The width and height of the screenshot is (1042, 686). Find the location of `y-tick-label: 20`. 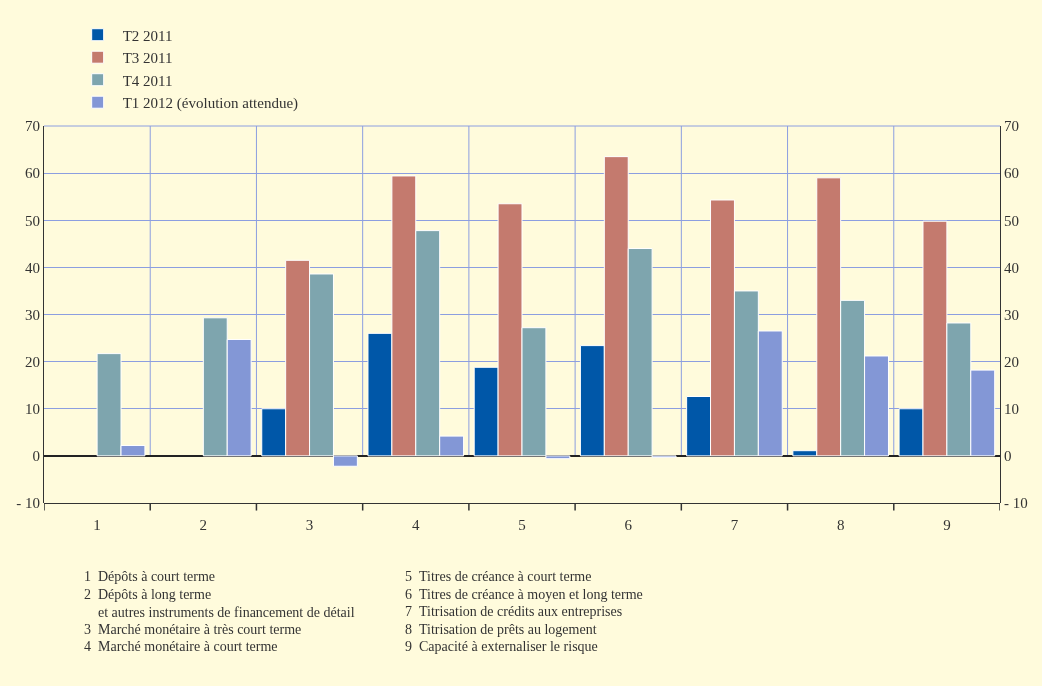

y-tick-label: 20 is located at coordinates (32, 361).